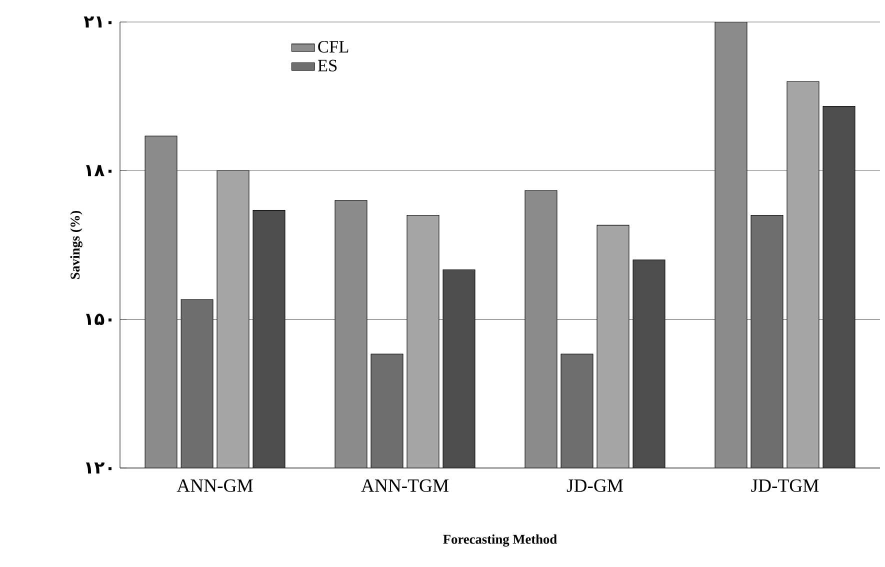  I want to click on x-tick-label: JD-GM, so click(594, 485).